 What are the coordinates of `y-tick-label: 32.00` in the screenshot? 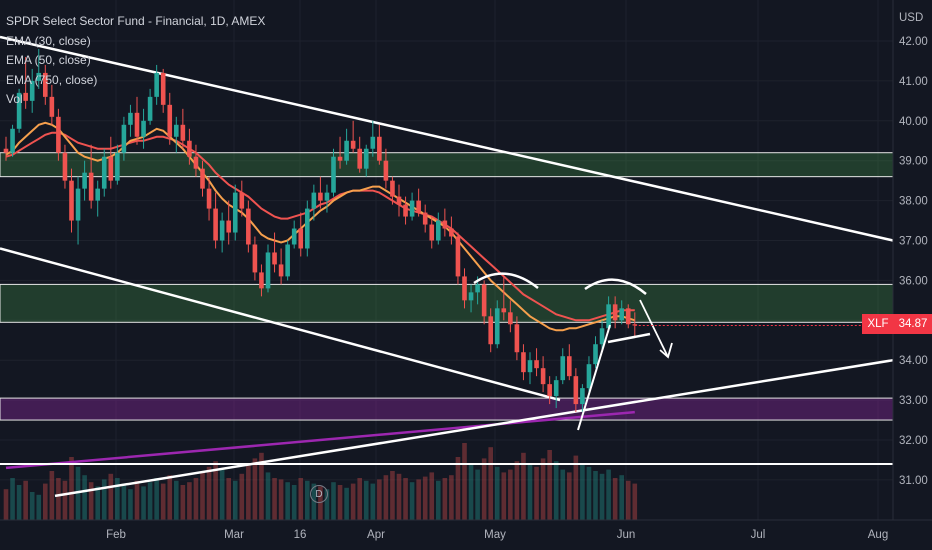 It's located at (913, 441).